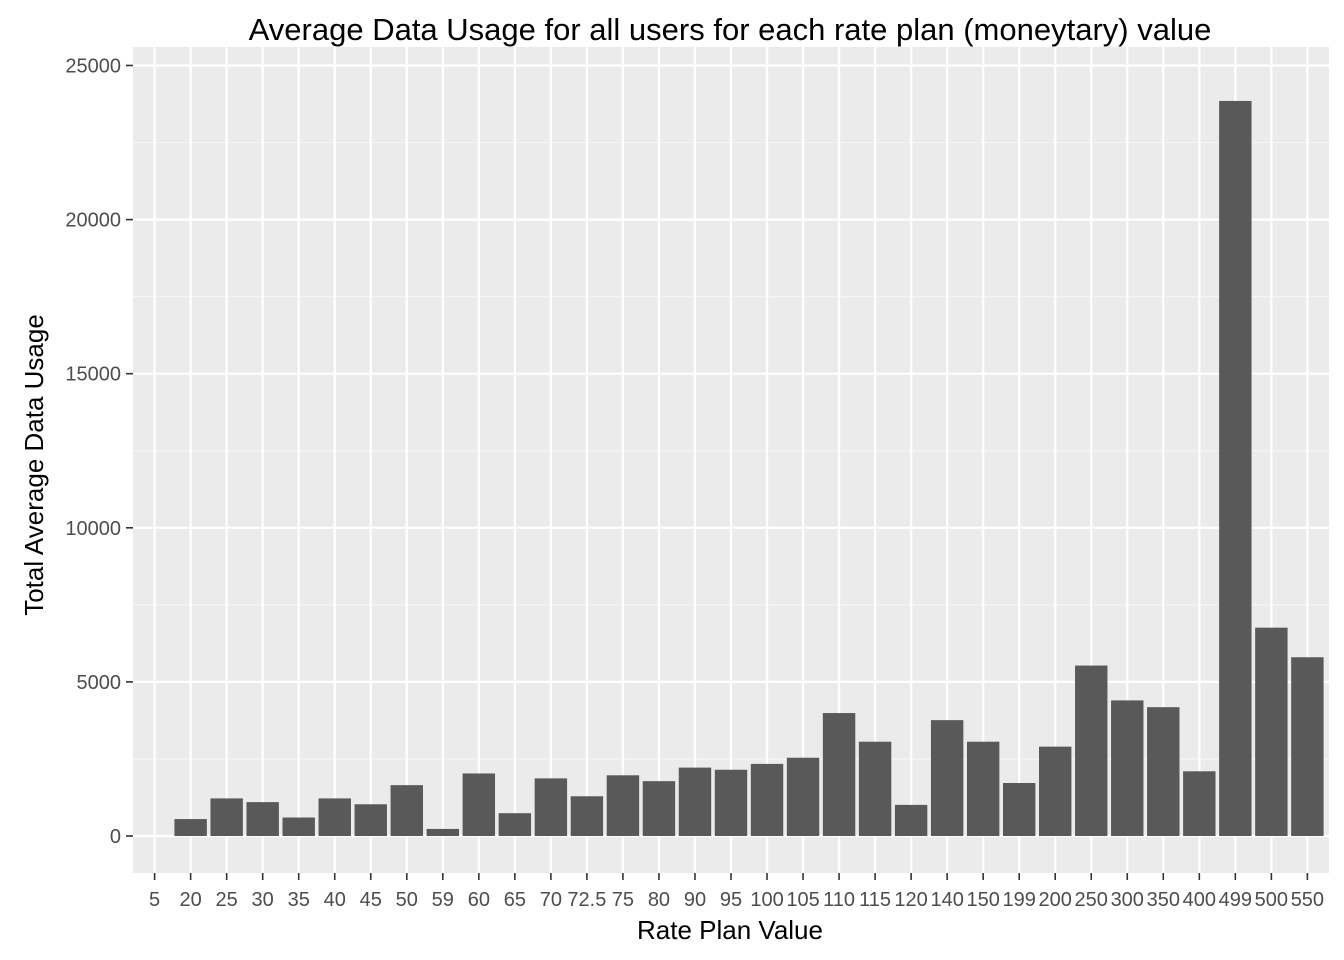 The width and height of the screenshot is (1344, 960). Describe the element at coordinates (93, 375) in the screenshot. I see `y-tick-label: 15000` at that location.